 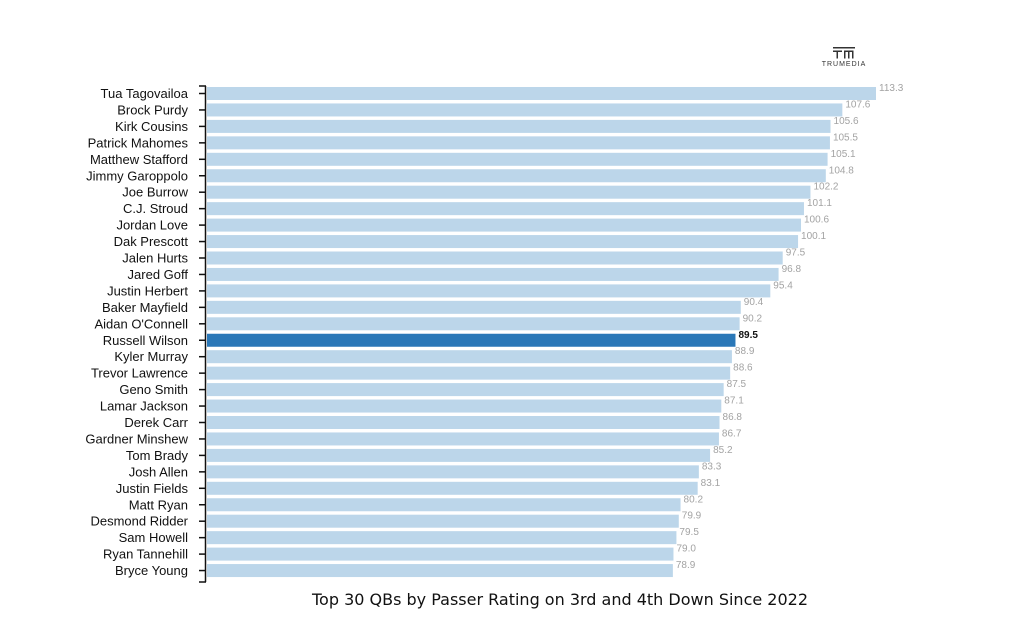 What do you see at coordinates (825, 187) in the screenshot?
I see `value-label: 102.2` at bounding box center [825, 187].